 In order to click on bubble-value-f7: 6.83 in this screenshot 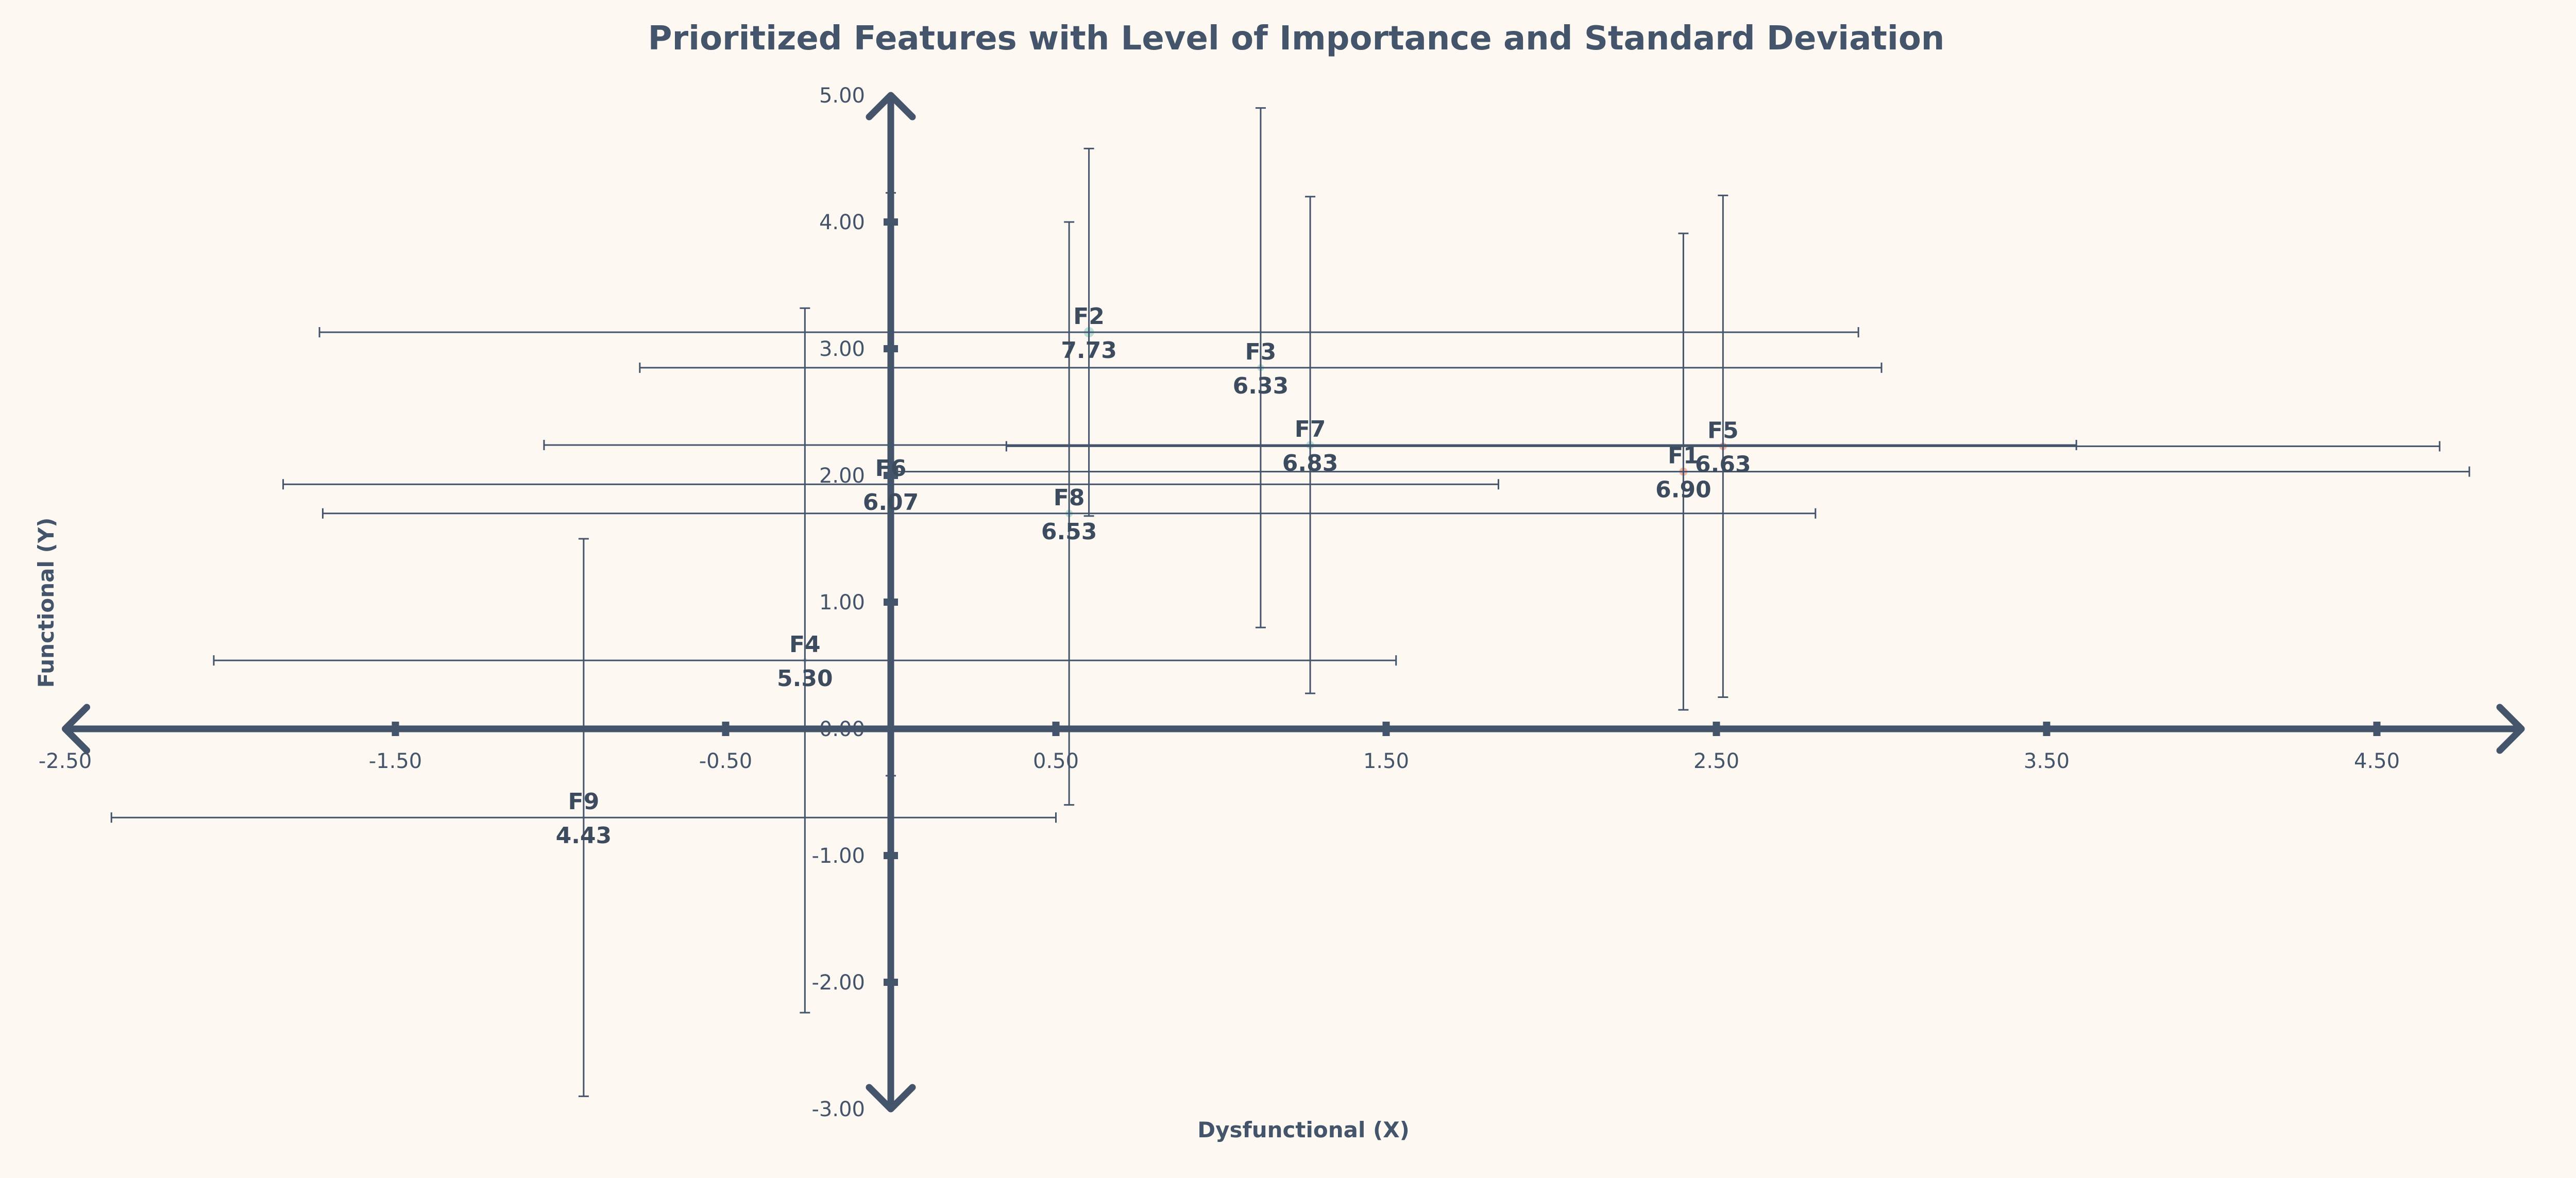, I will do `click(1310, 463)`.